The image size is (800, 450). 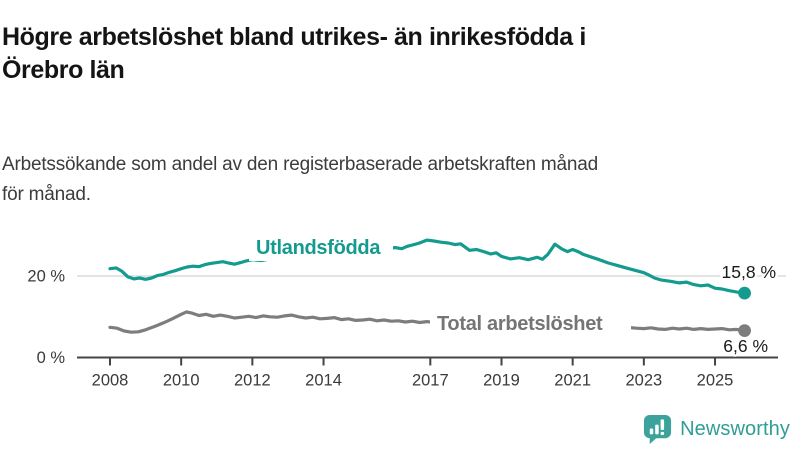 I want to click on x-tick-label-2010: 2010, so click(x=181, y=381).